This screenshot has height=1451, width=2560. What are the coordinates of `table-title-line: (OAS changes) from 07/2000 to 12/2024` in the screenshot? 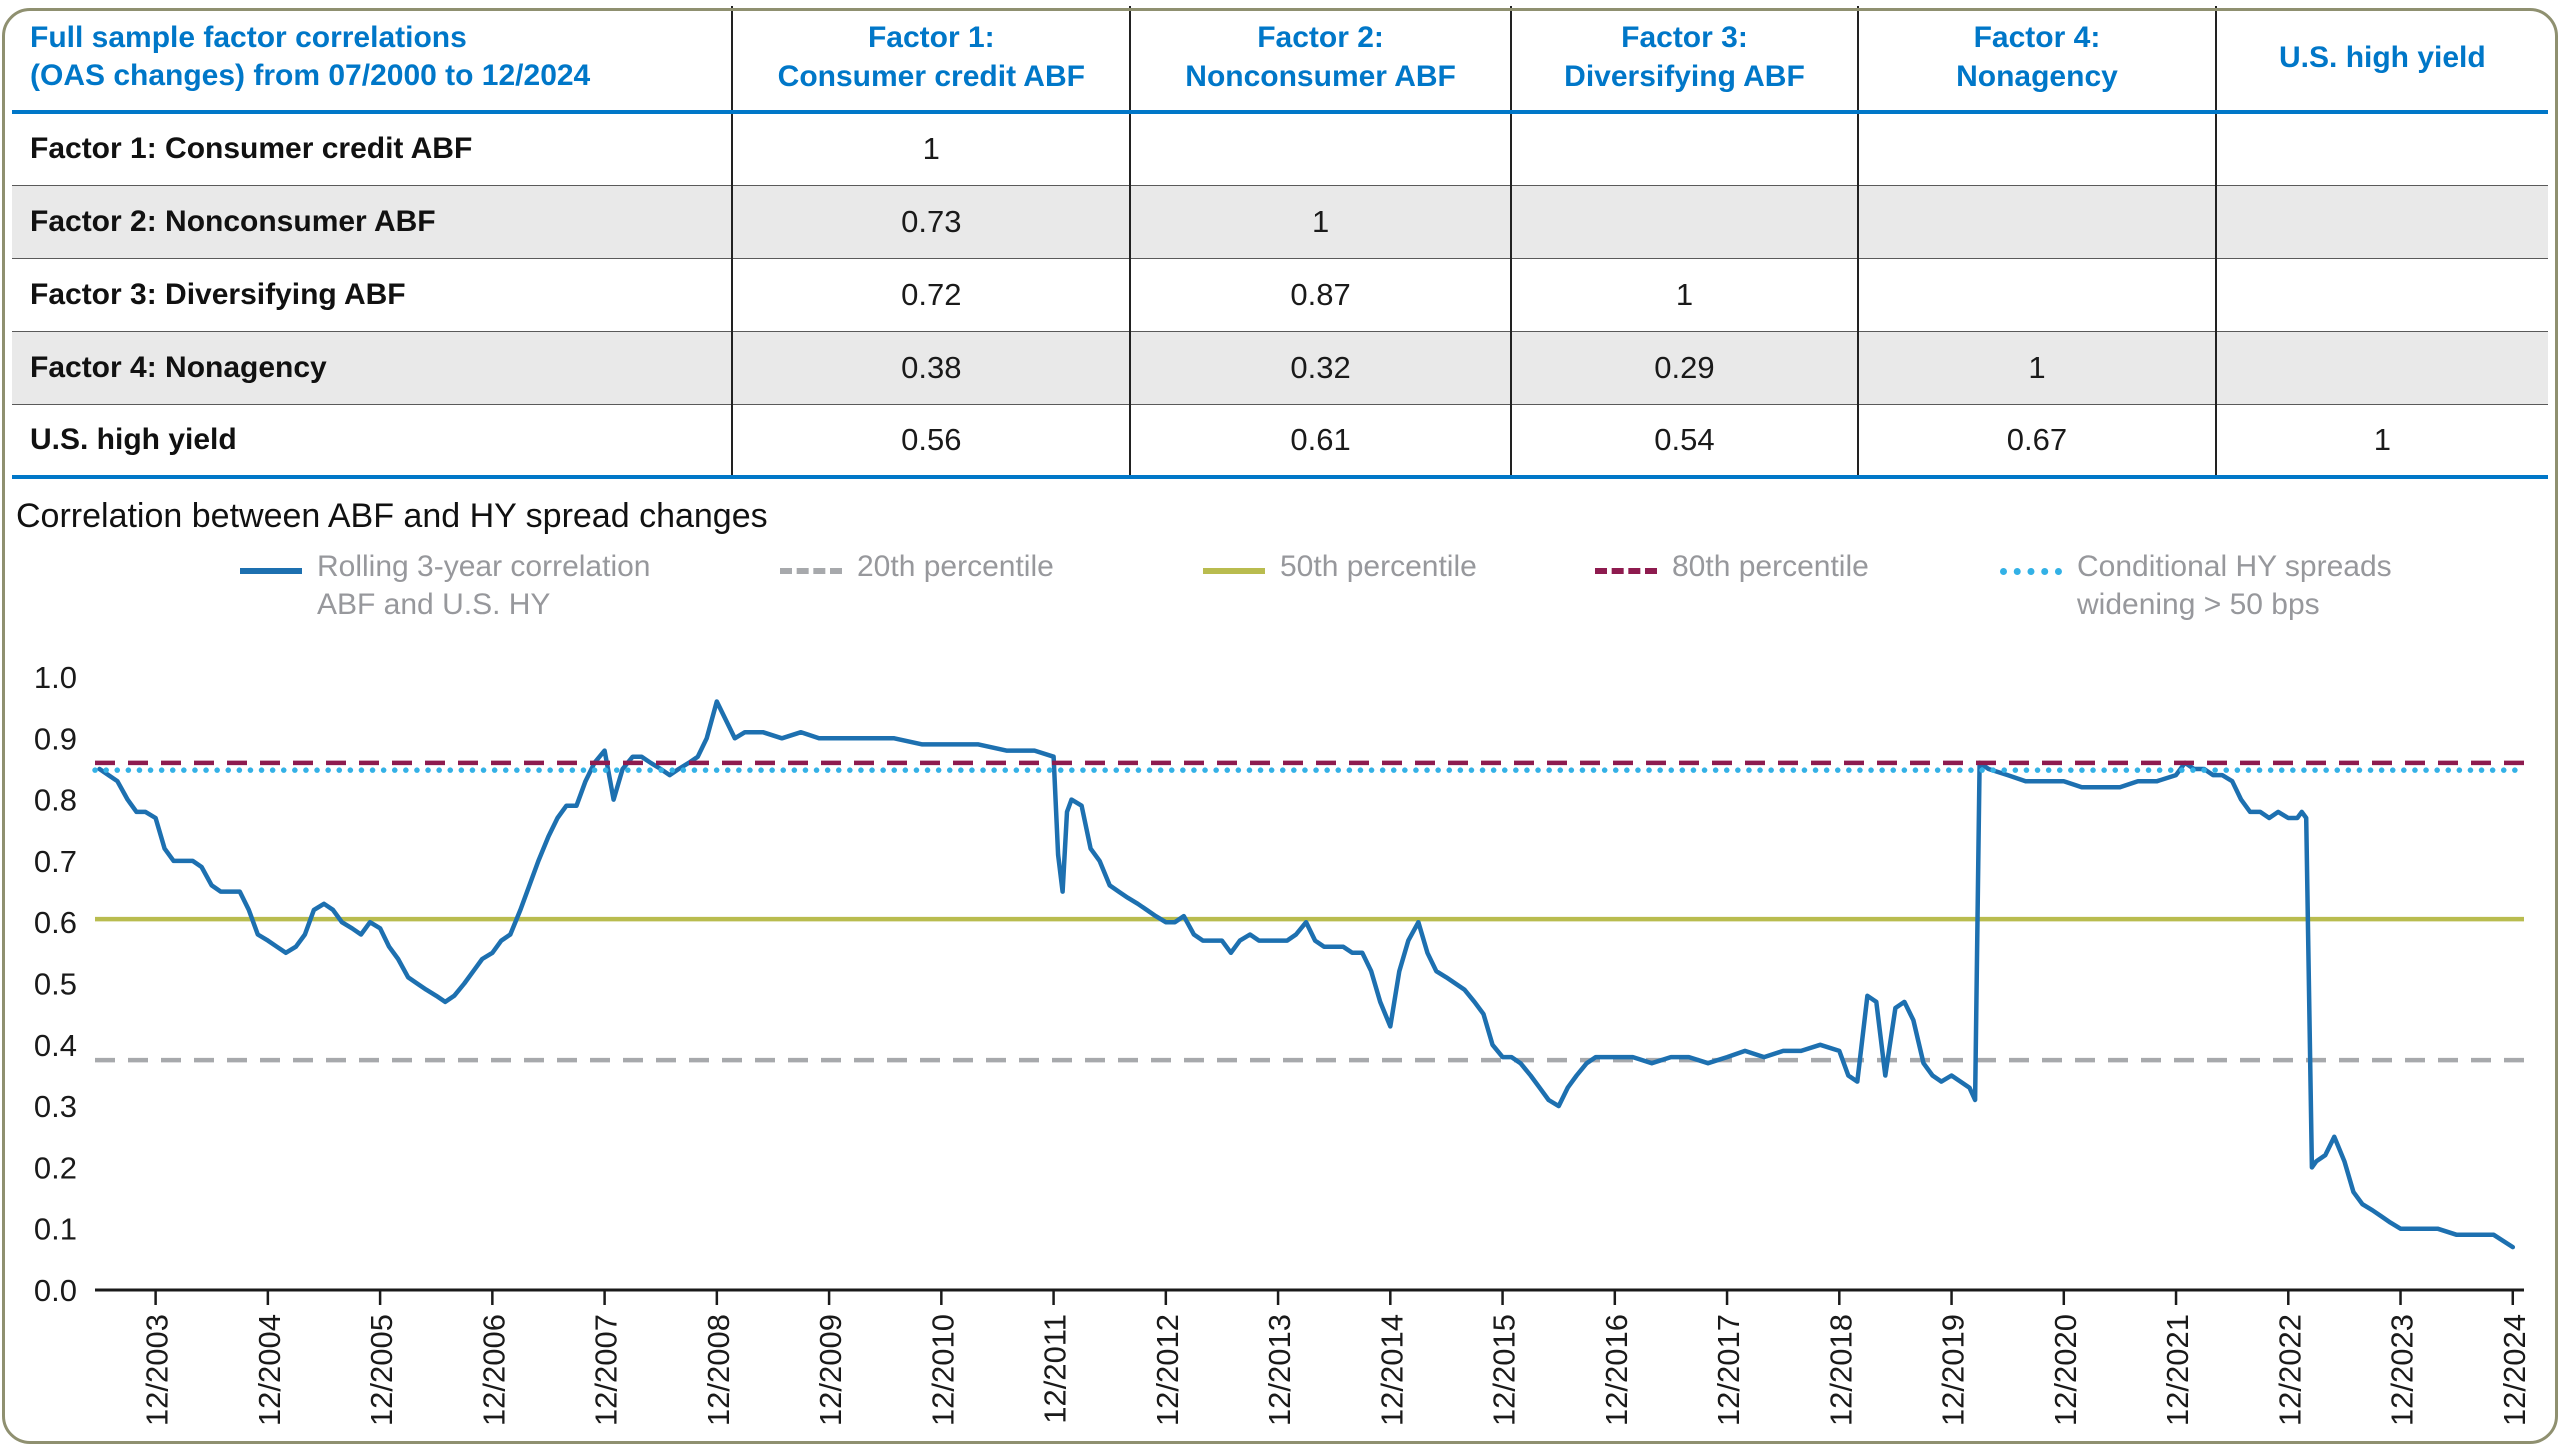 It's located at (310, 75).